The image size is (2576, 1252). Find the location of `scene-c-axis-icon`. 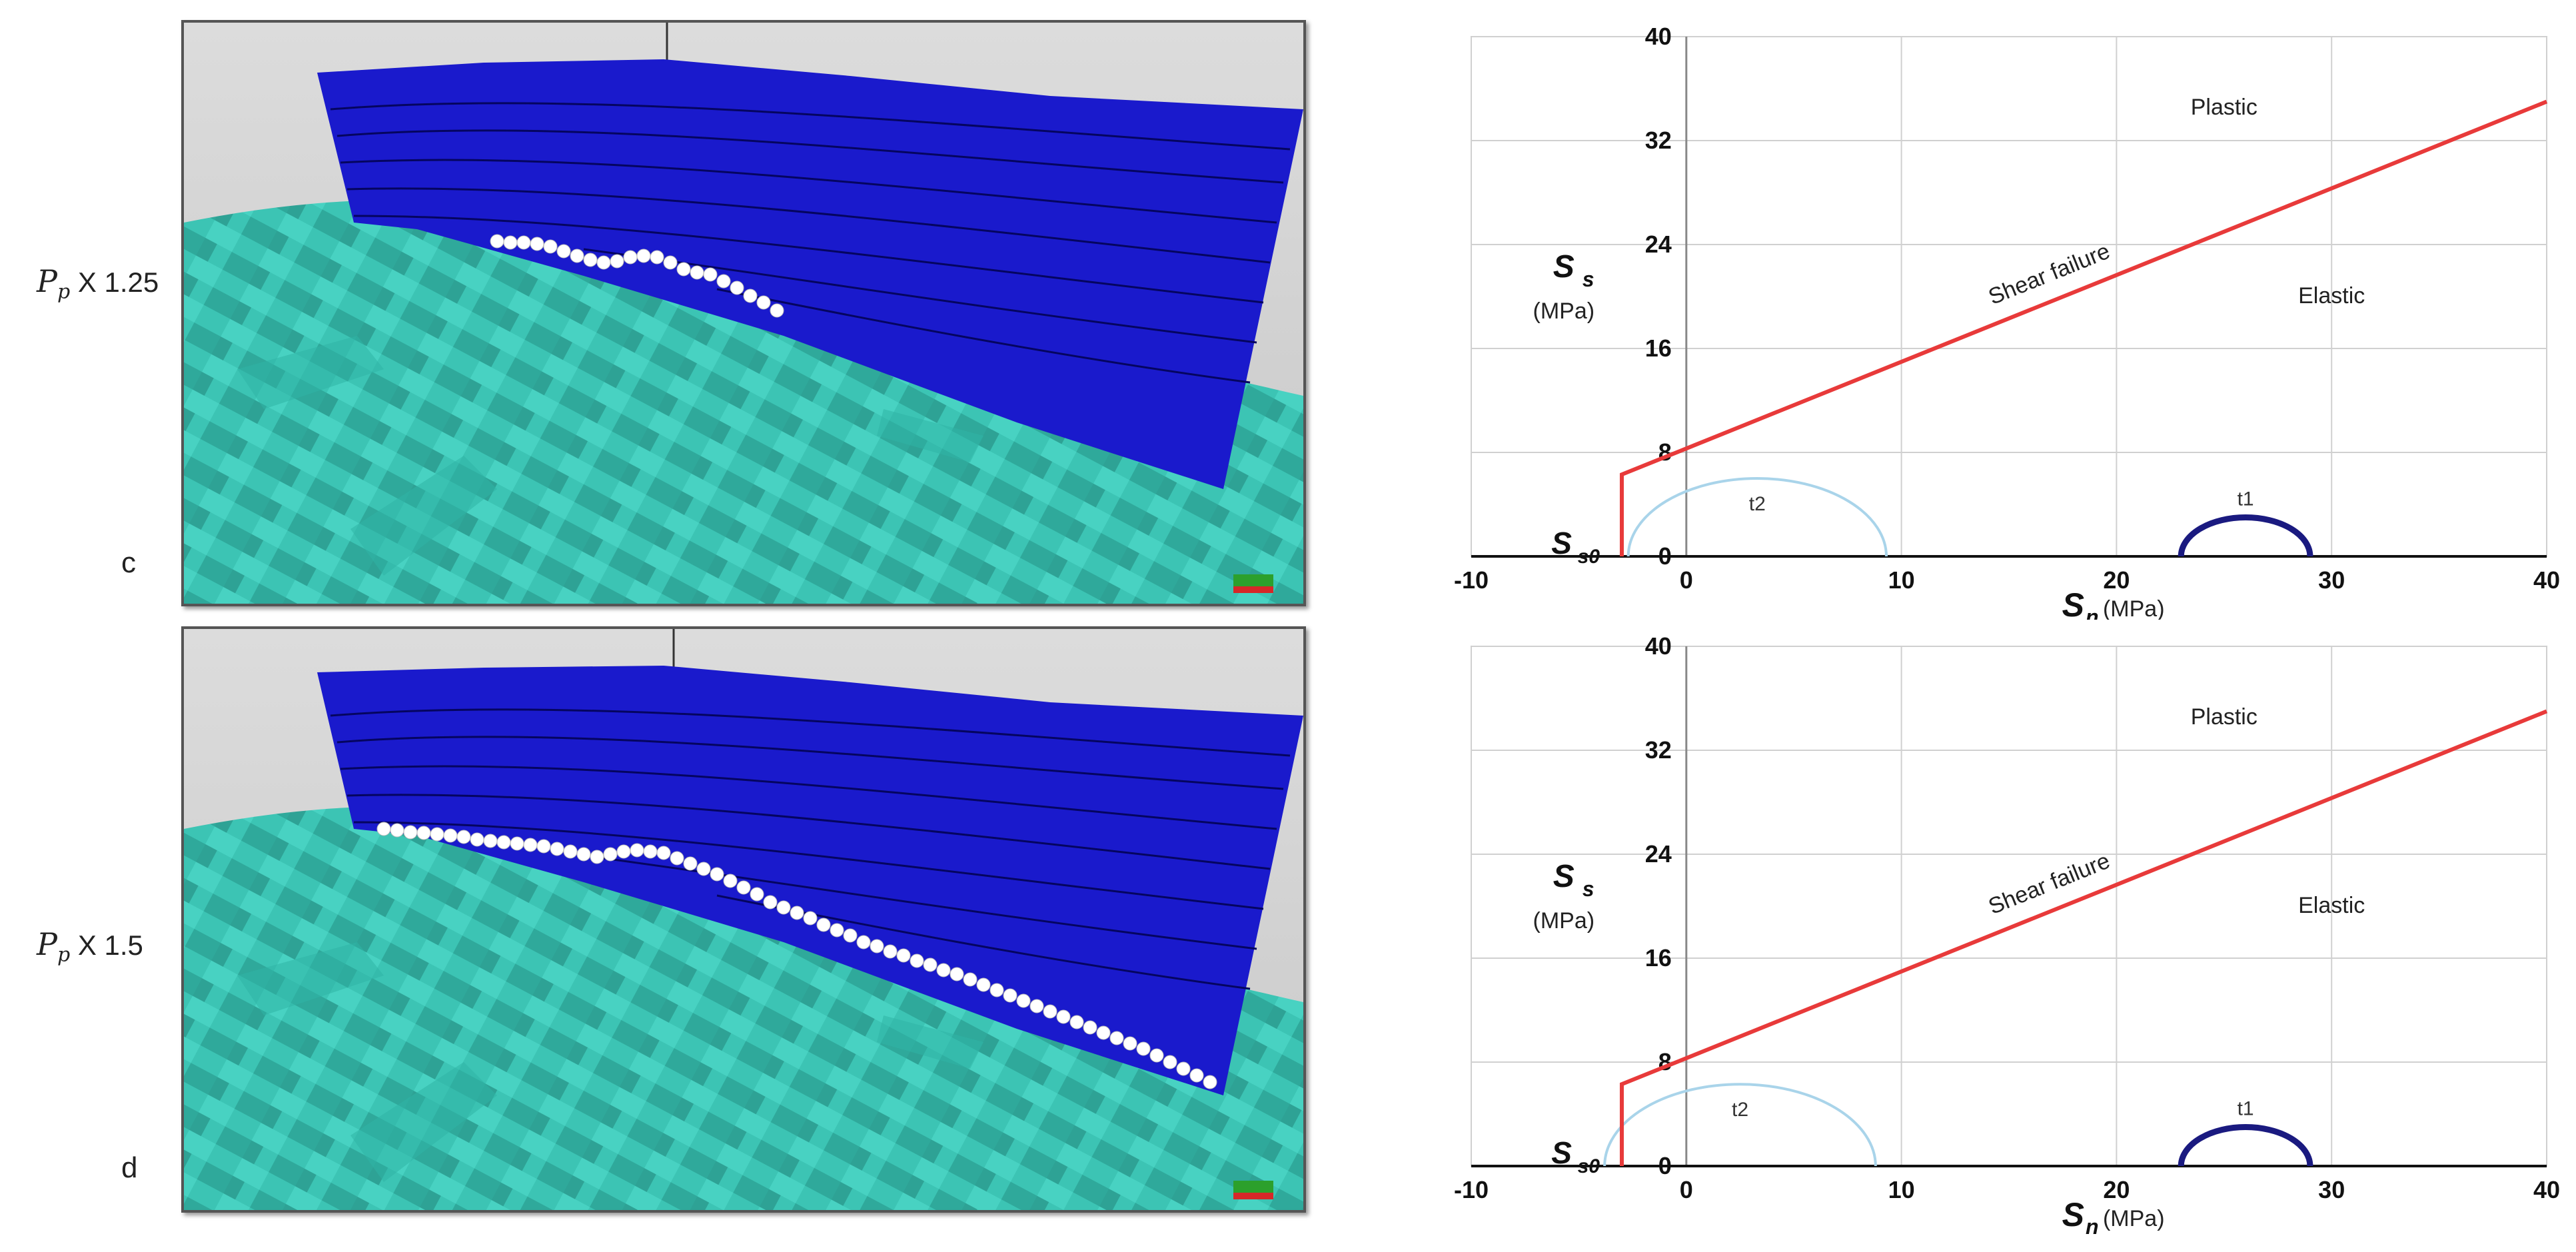

scene-c-axis-icon is located at coordinates (1253, 583).